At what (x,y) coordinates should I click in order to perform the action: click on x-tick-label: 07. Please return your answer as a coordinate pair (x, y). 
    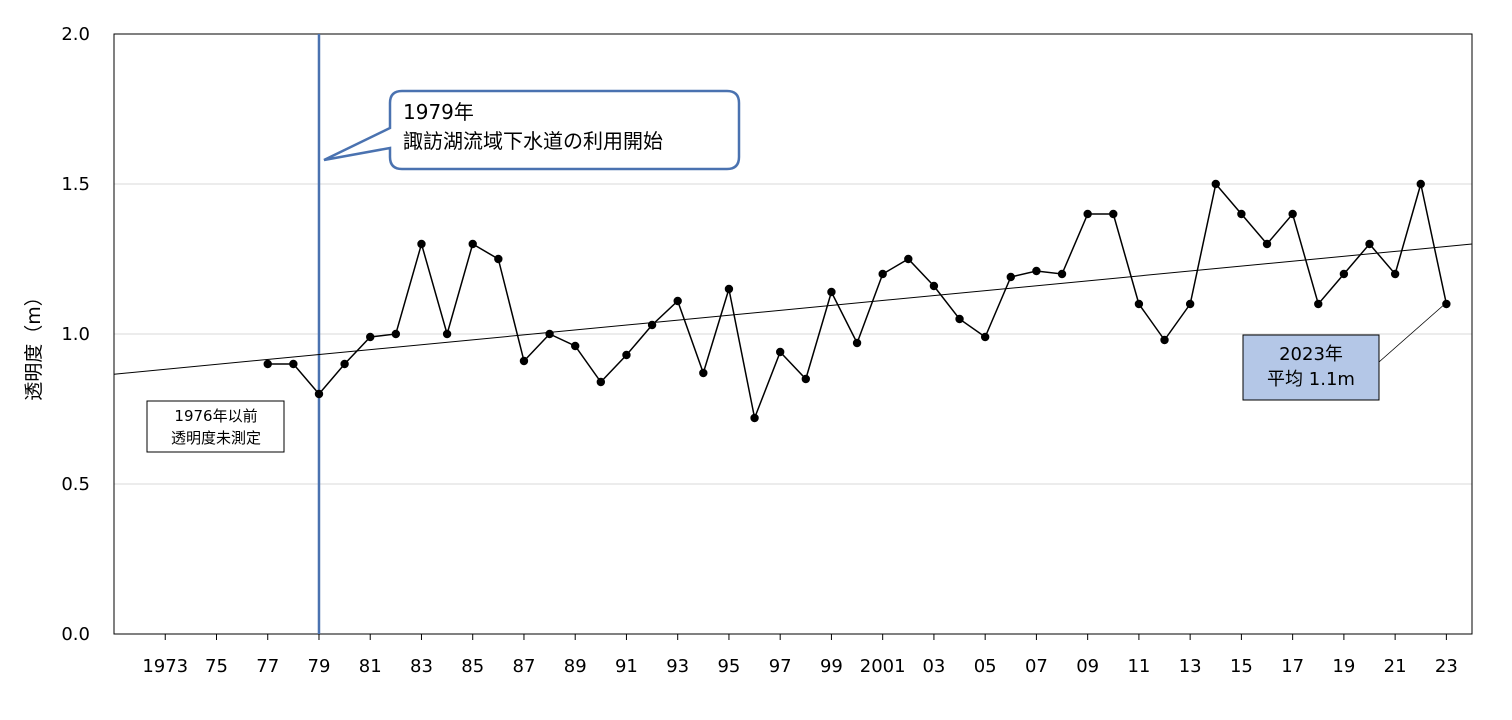
    Looking at the image, I should click on (1036, 666).